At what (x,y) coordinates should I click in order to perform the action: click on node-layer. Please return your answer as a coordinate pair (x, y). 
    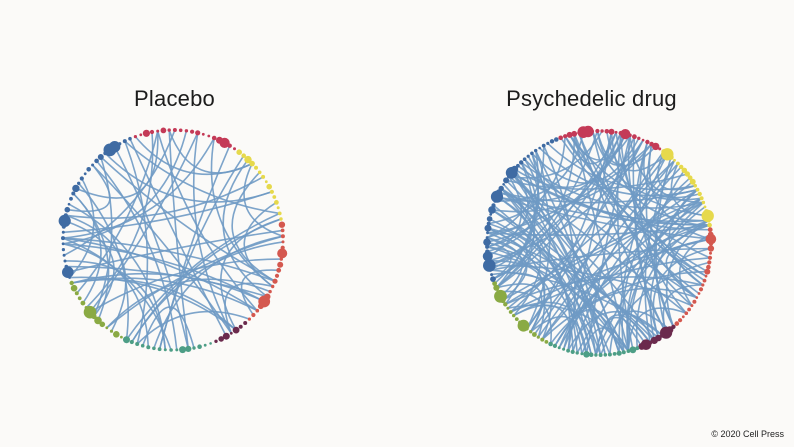
    Looking at the image, I should click on (173, 240).